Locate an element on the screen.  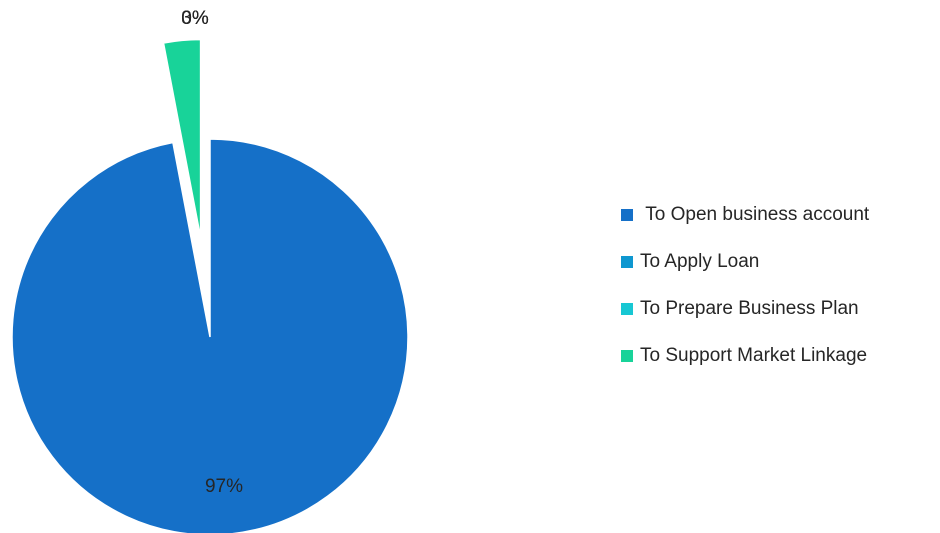
legend-label: To Open business account is located at coordinates (755, 214).